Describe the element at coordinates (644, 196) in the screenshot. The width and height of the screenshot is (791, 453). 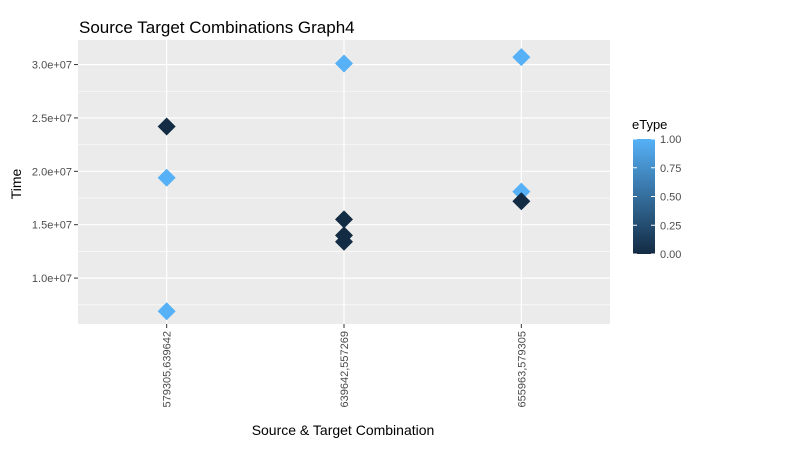
I see `legend-colorbar` at that location.